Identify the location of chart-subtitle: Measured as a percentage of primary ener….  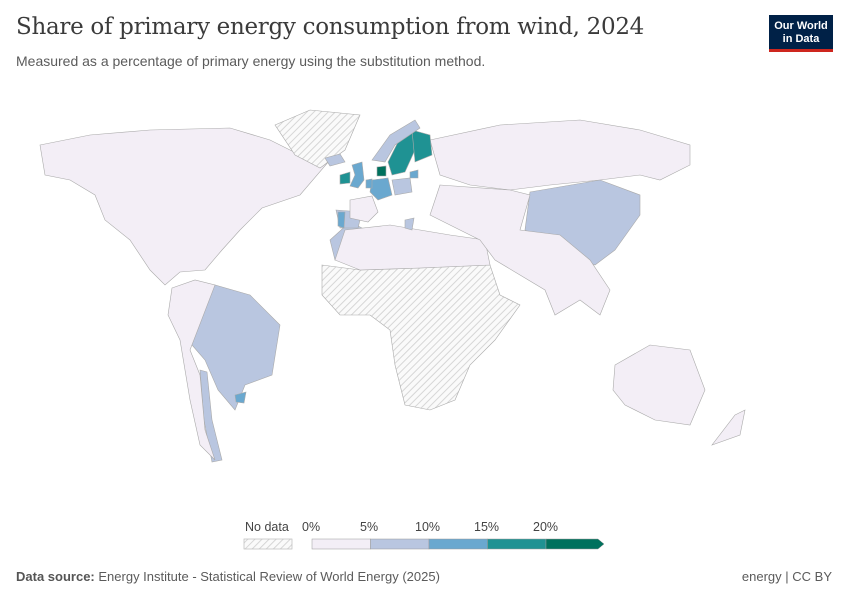
(251, 61).